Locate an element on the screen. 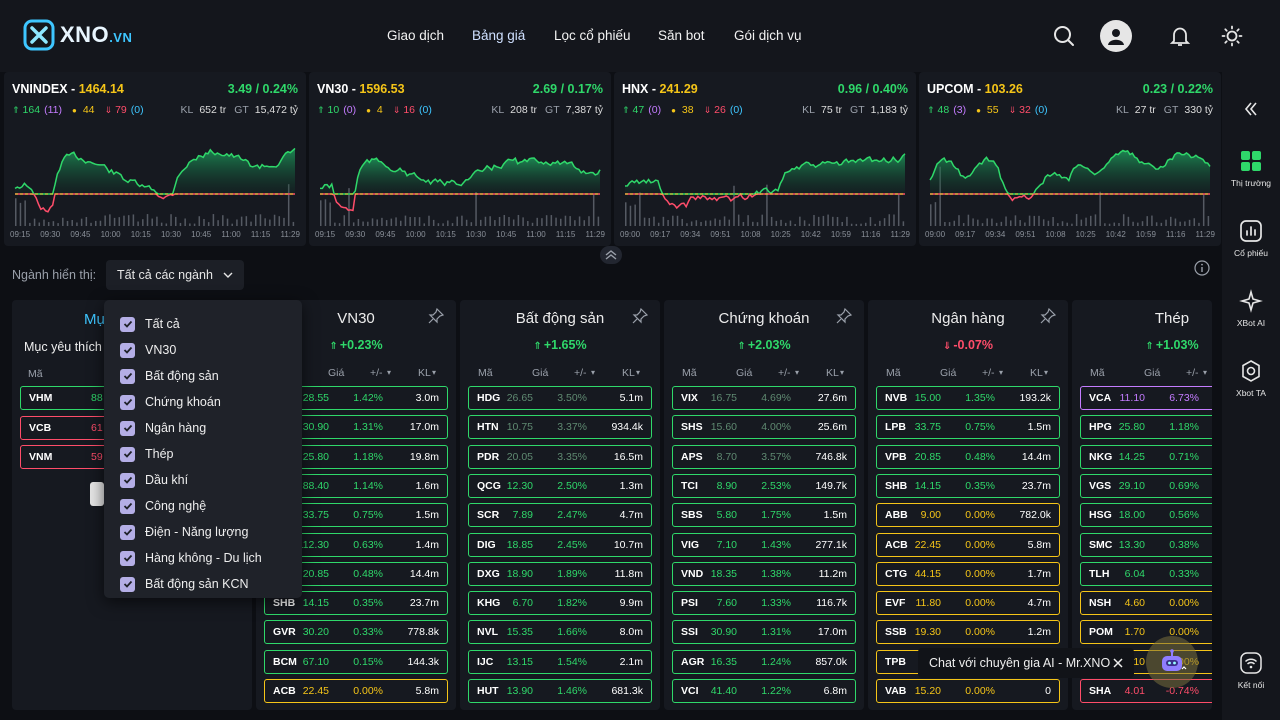  nav-bang-gia: Bảng giá is located at coordinates (499, 35).